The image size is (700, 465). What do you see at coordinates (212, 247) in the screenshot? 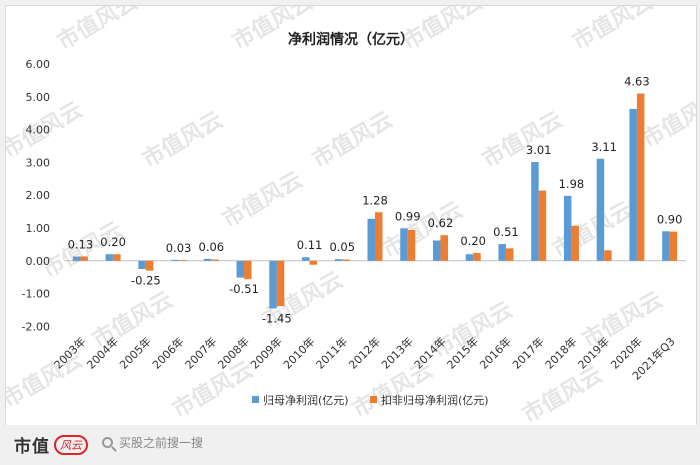
I see `data-label: 0.06` at bounding box center [212, 247].